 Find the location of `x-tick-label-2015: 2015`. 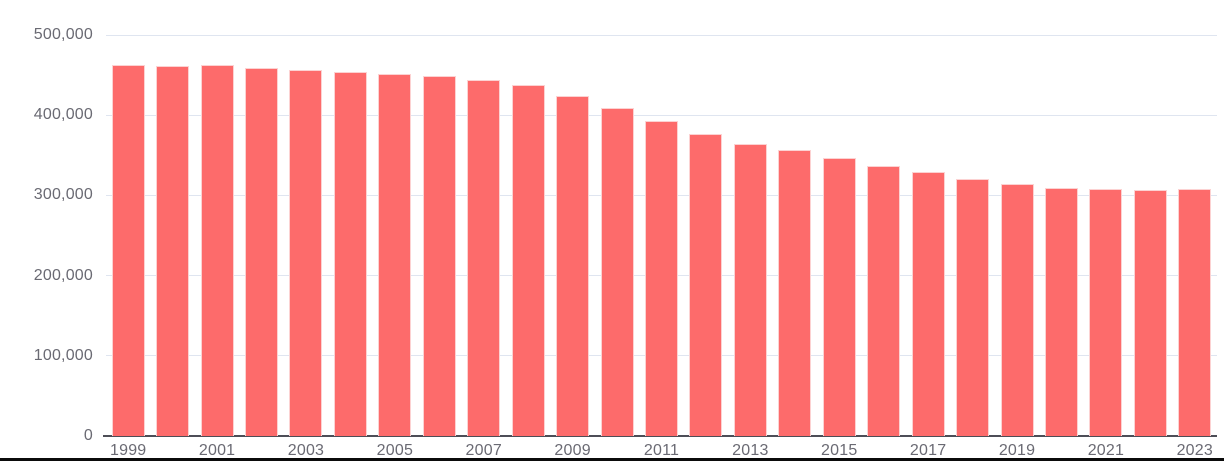

x-tick-label-2015: 2015 is located at coordinates (839, 450).